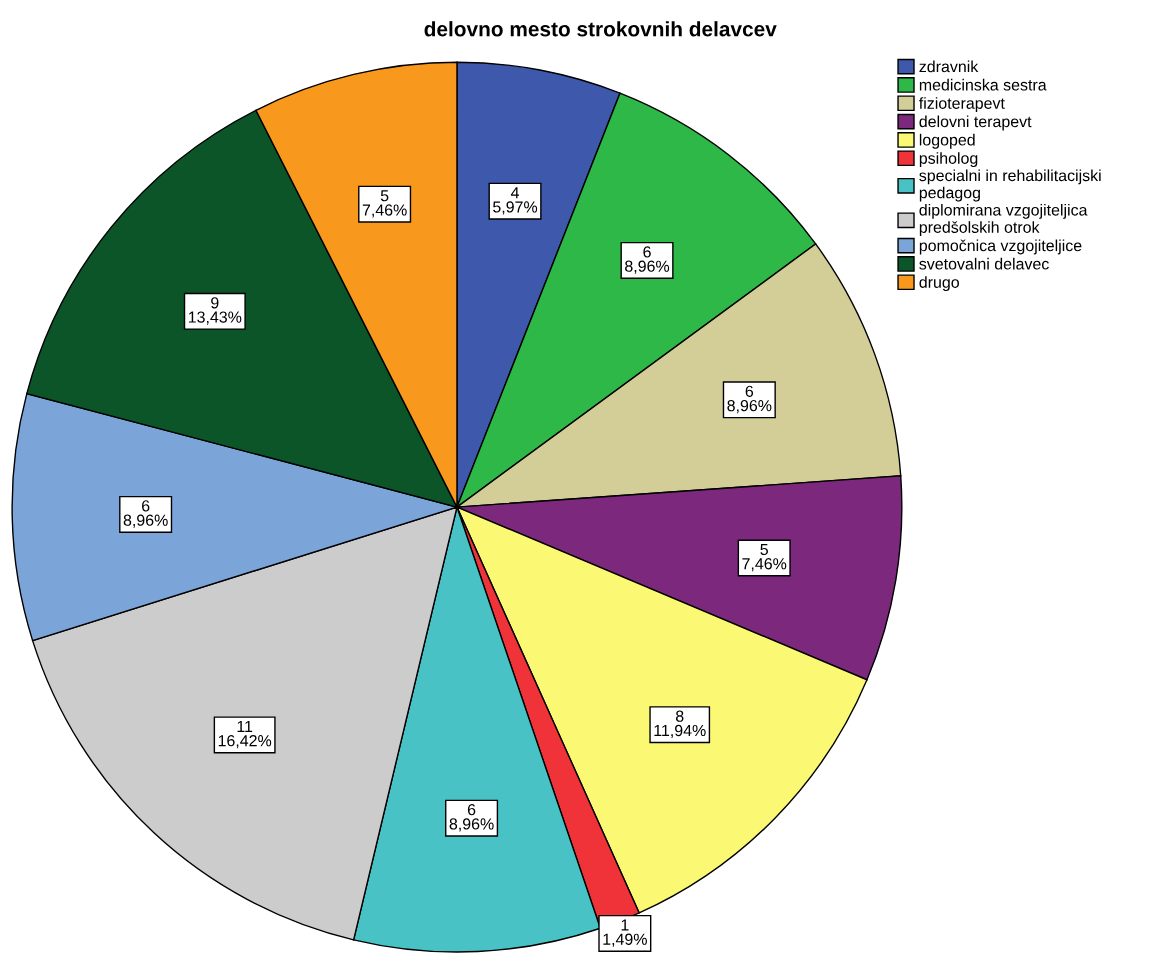  I want to click on data-label: 1 1,49%, so click(625, 933).